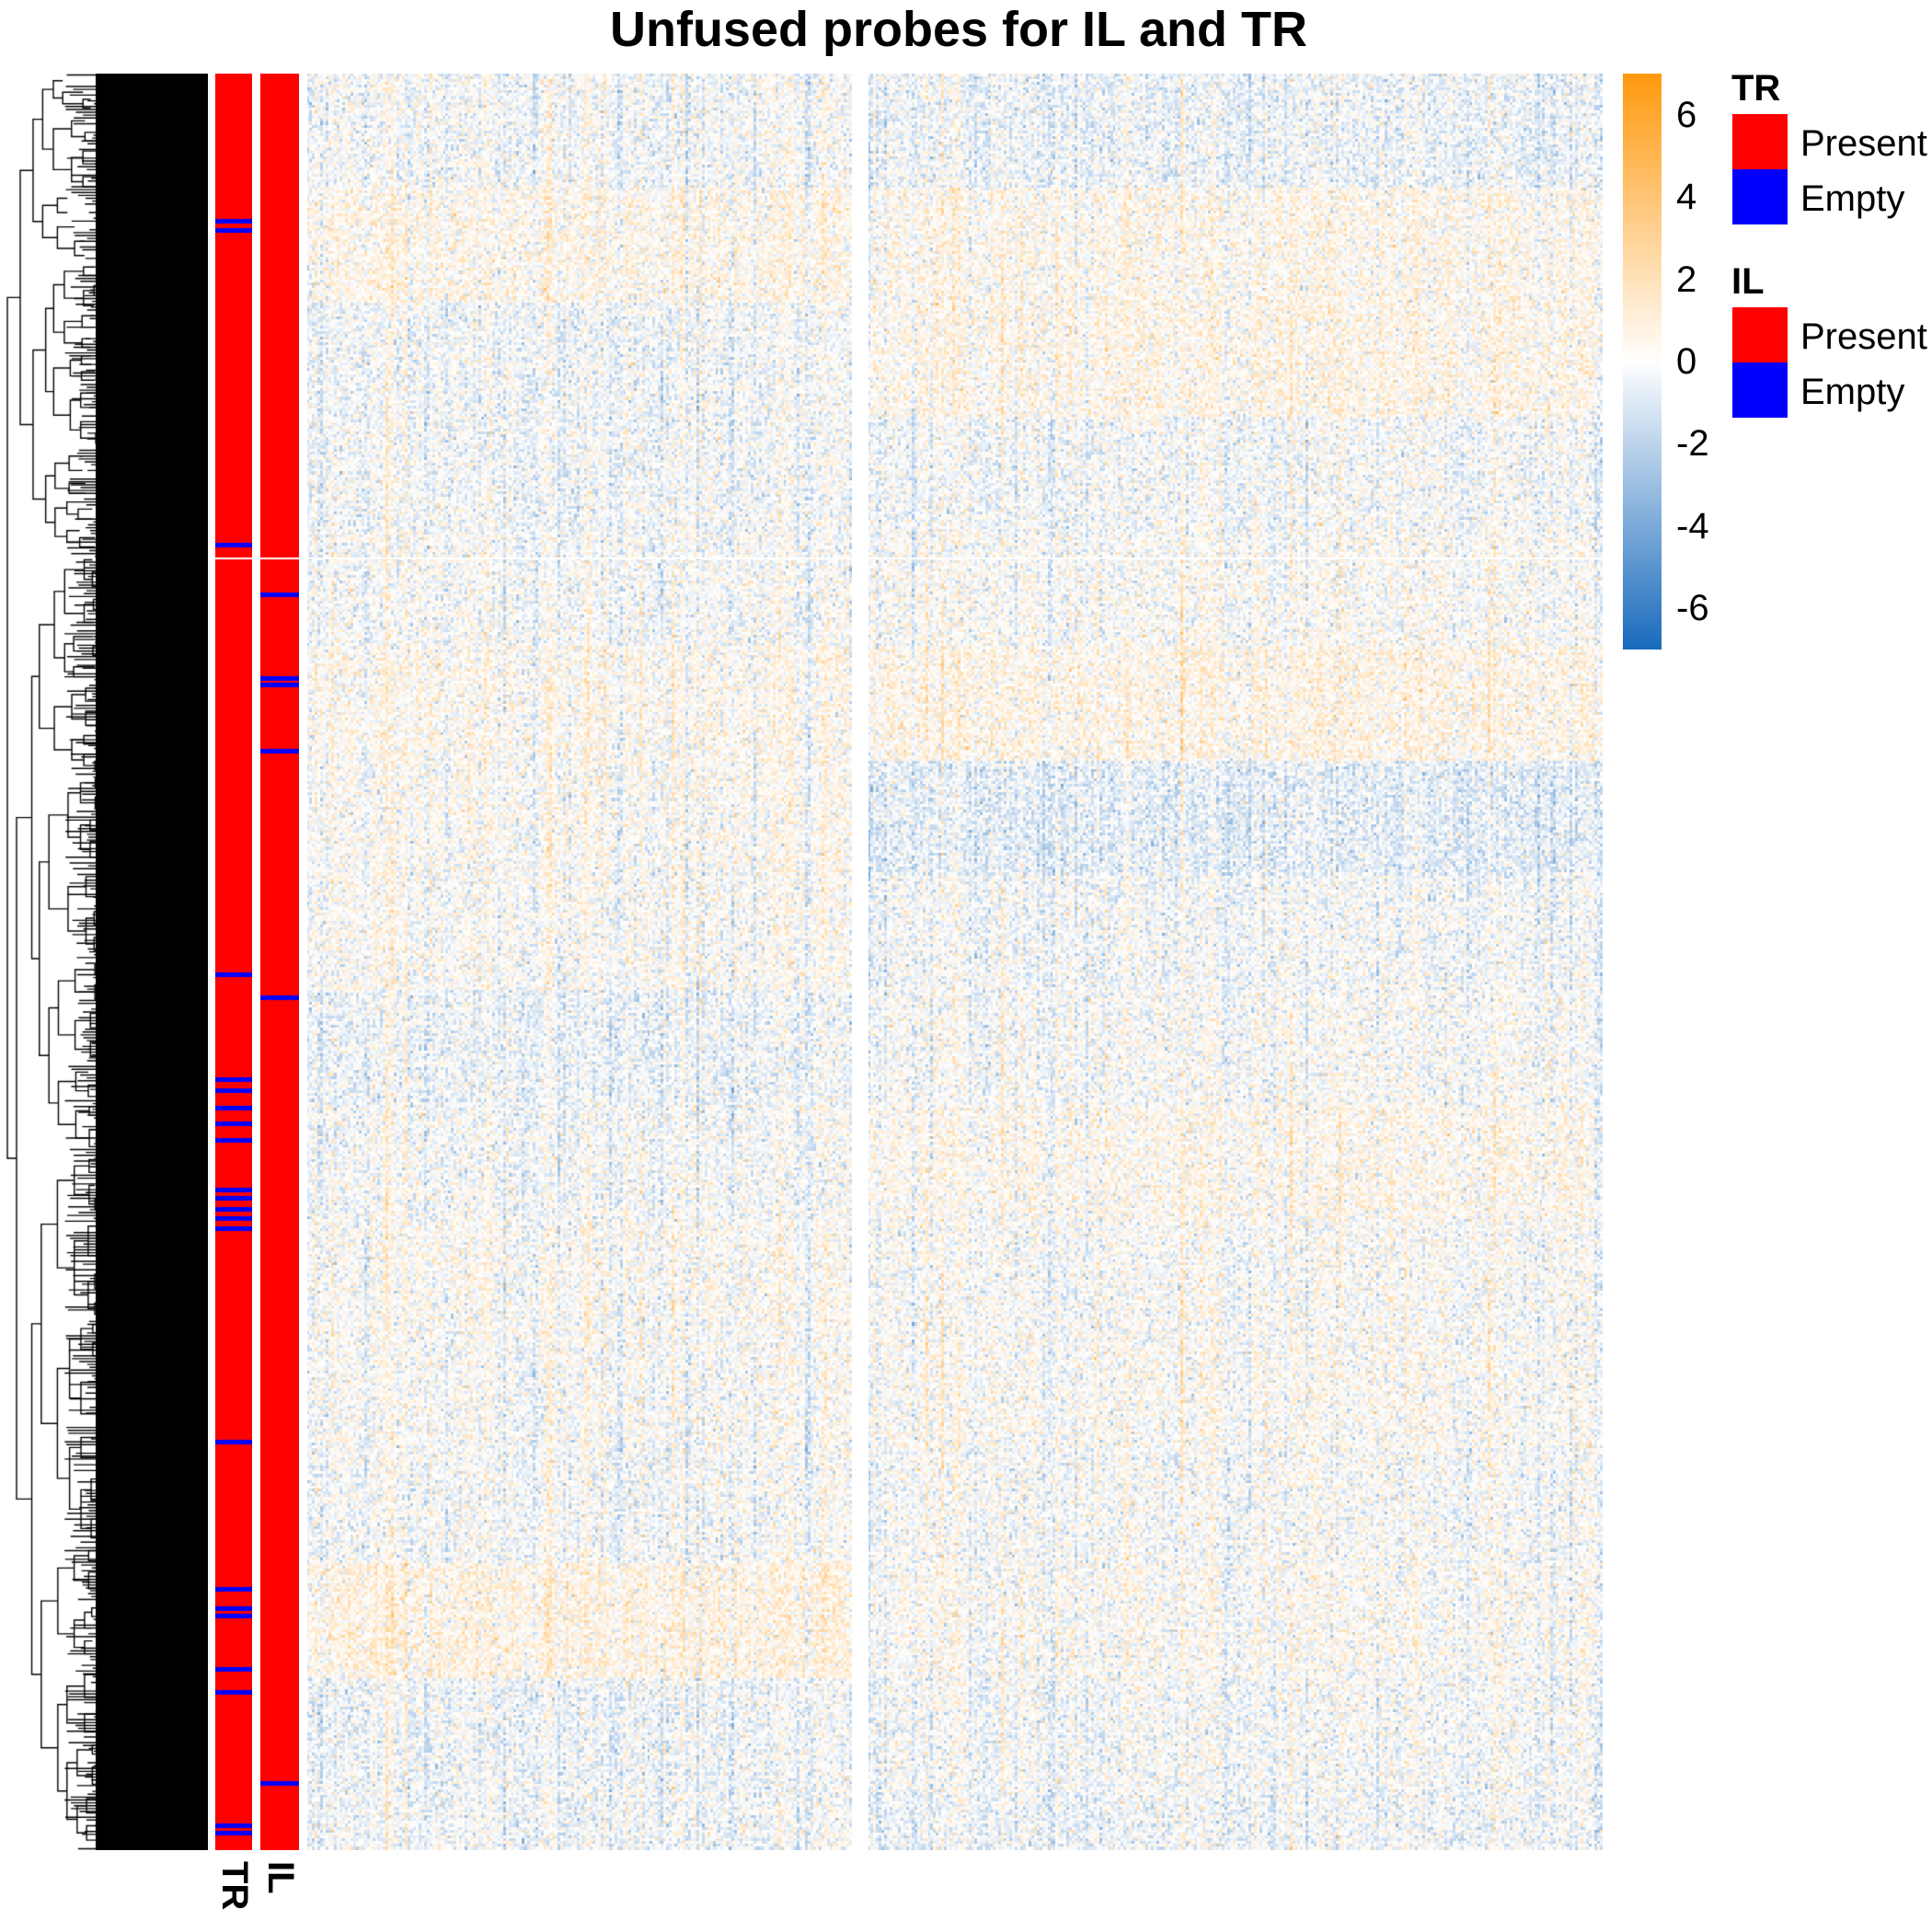 This screenshot has height=1932, width=1932. Describe the element at coordinates (1686, 197) in the screenshot. I see `color-scale-tick: 4` at that location.